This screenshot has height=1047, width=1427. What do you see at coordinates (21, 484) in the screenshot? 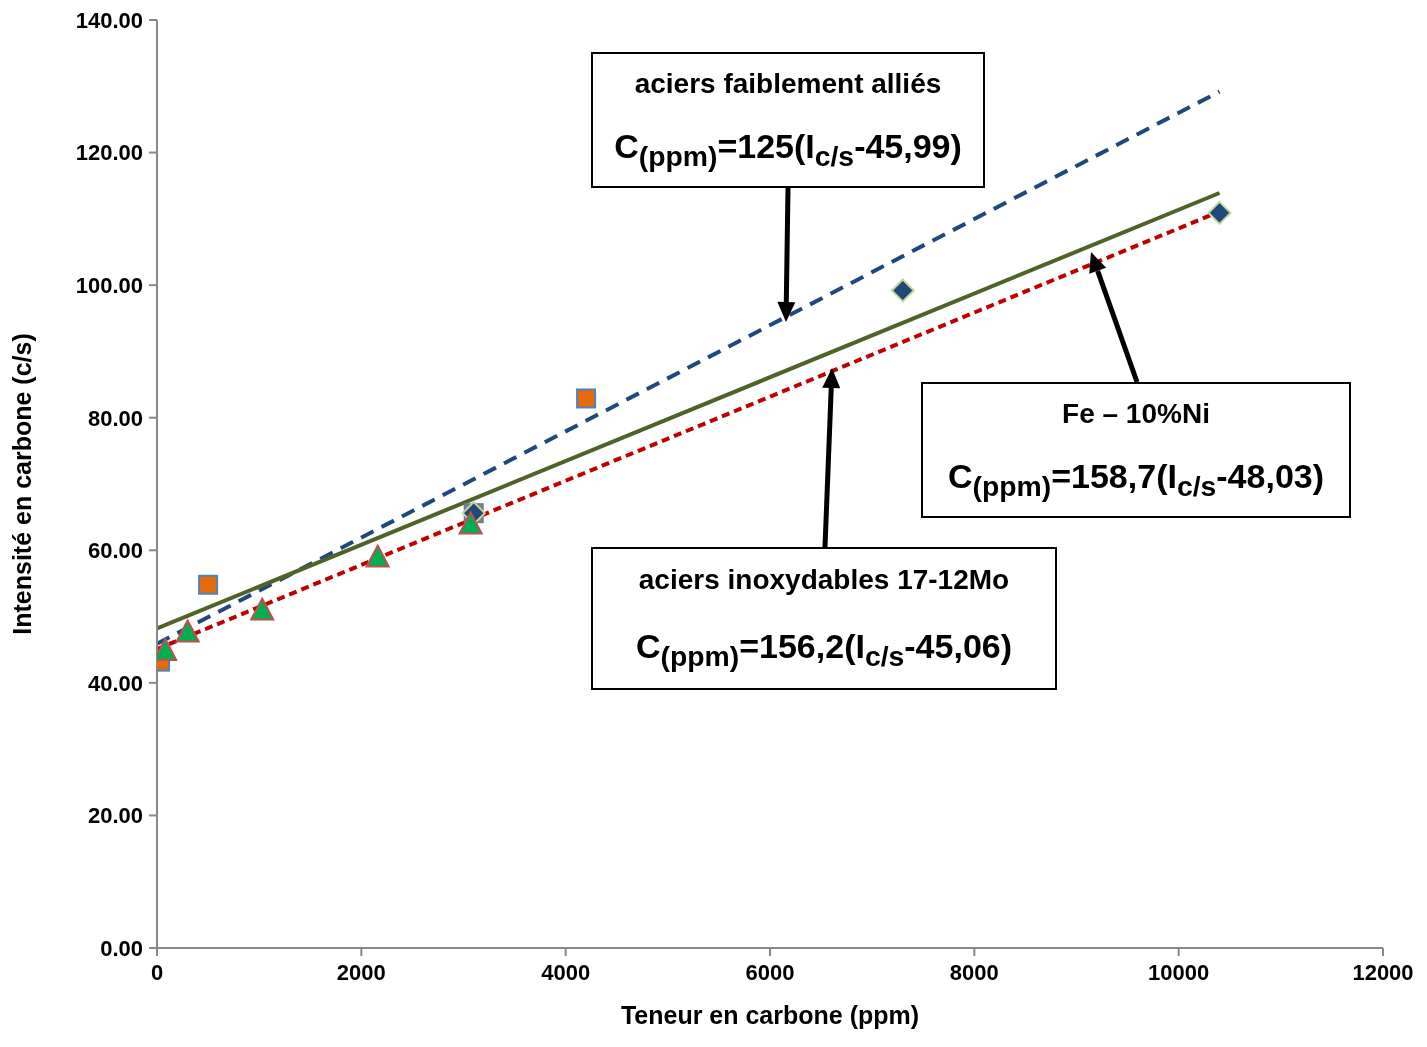
I see `y-axis-title: Intensité en carbone (c/s)` at bounding box center [21, 484].